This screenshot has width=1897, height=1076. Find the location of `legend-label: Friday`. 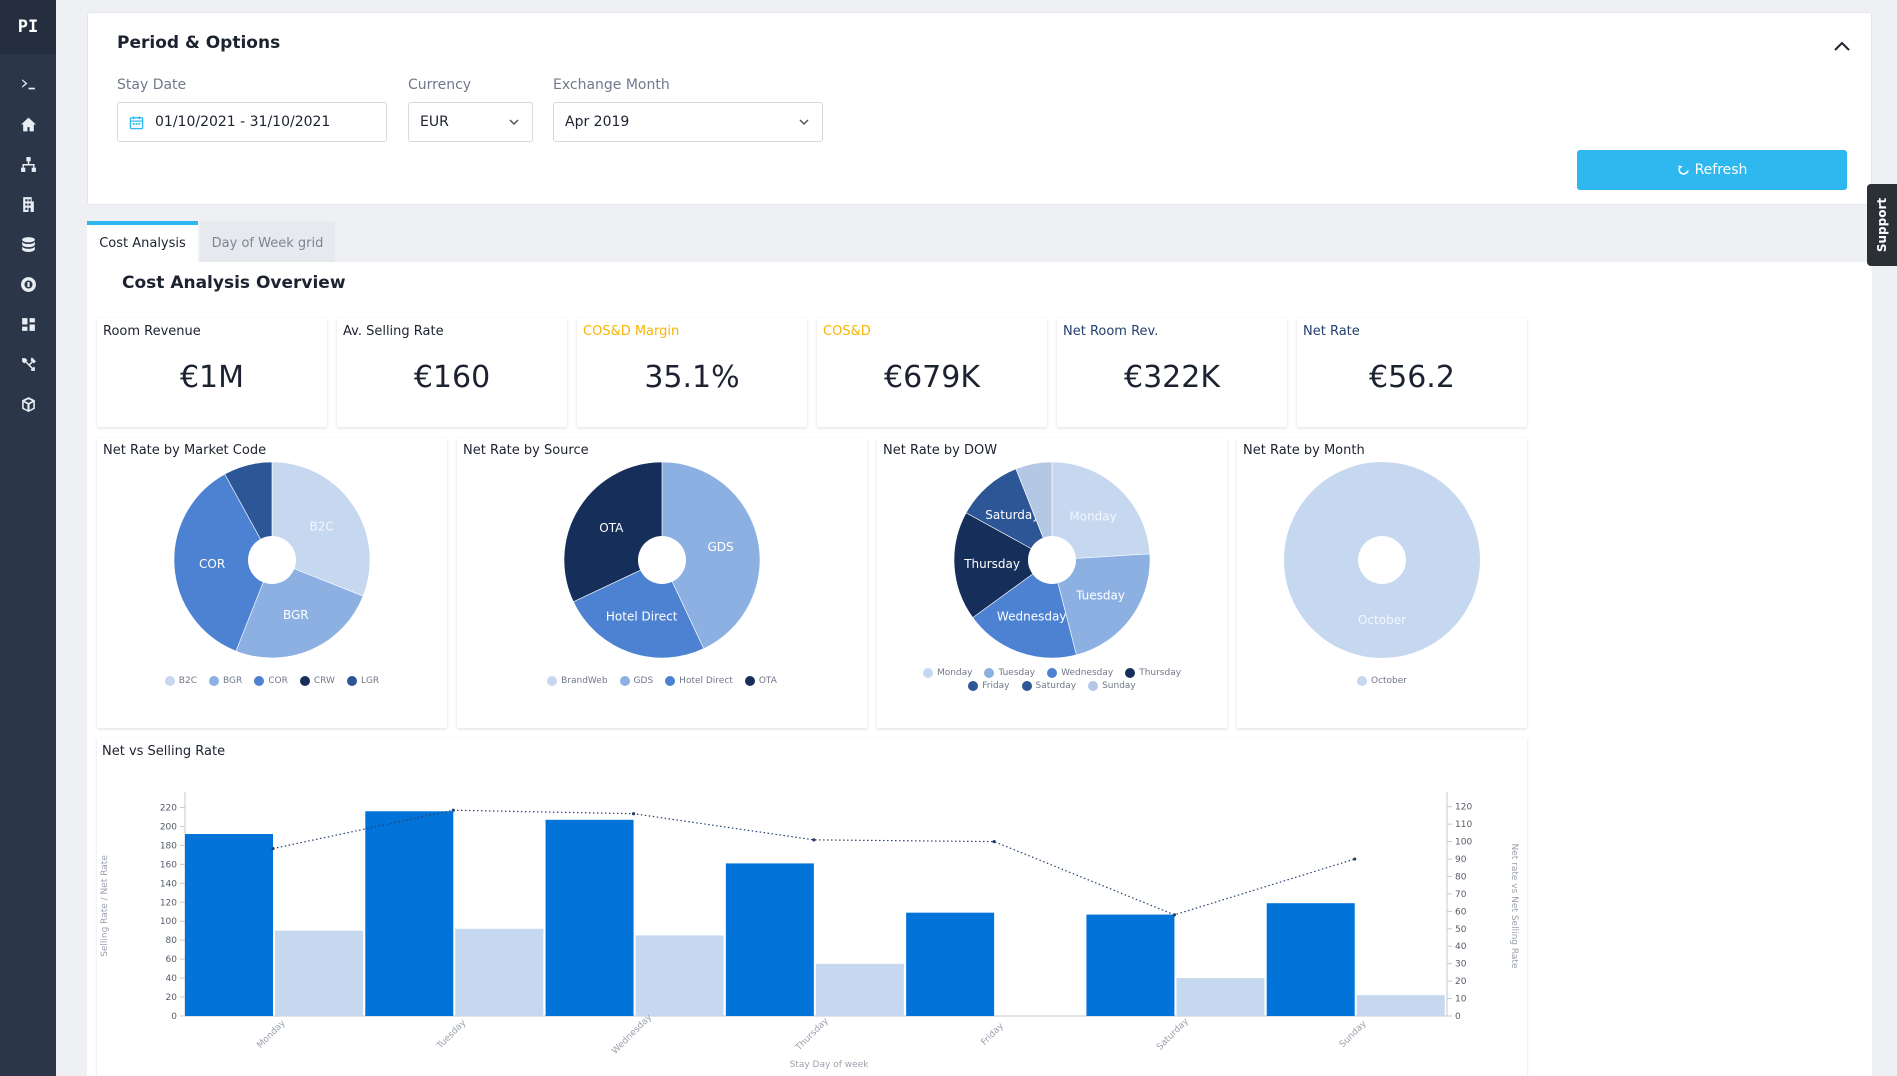

legend-label: Friday is located at coordinates (996, 686).